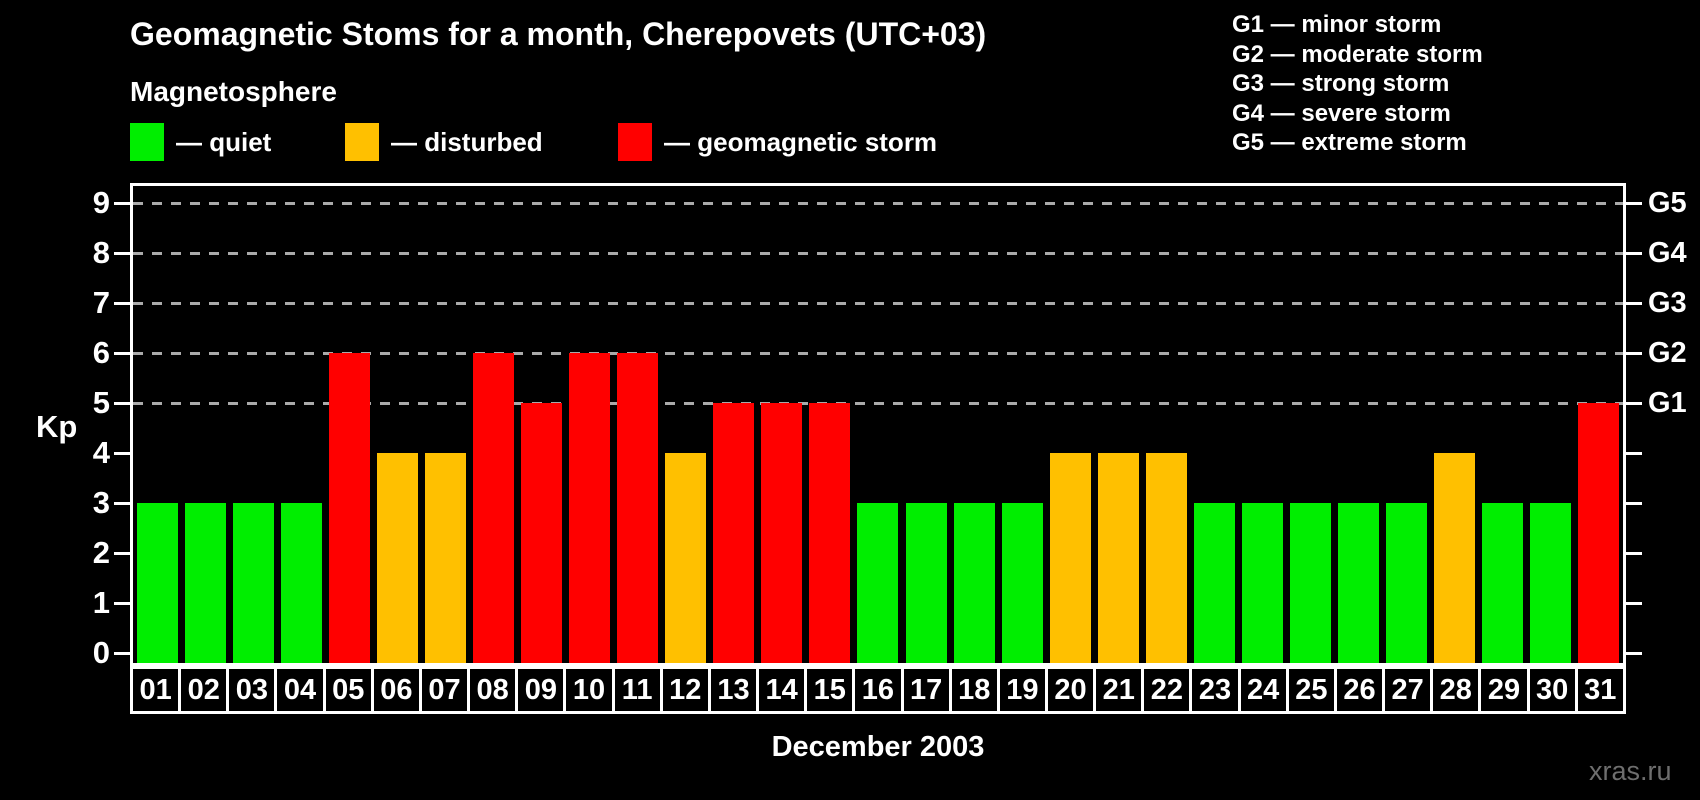  What do you see at coordinates (444, 142) in the screenshot?
I see `legend-item-disturbed: — disturbed` at bounding box center [444, 142].